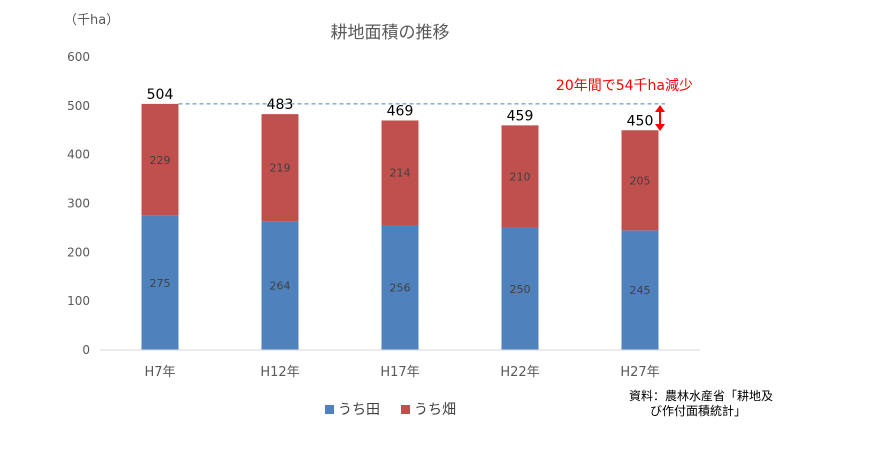 Image resolution: width=872 pixels, height=455 pixels. What do you see at coordinates (698, 410) in the screenshot?
I see `source-line-2: び作付面積統計」` at bounding box center [698, 410].